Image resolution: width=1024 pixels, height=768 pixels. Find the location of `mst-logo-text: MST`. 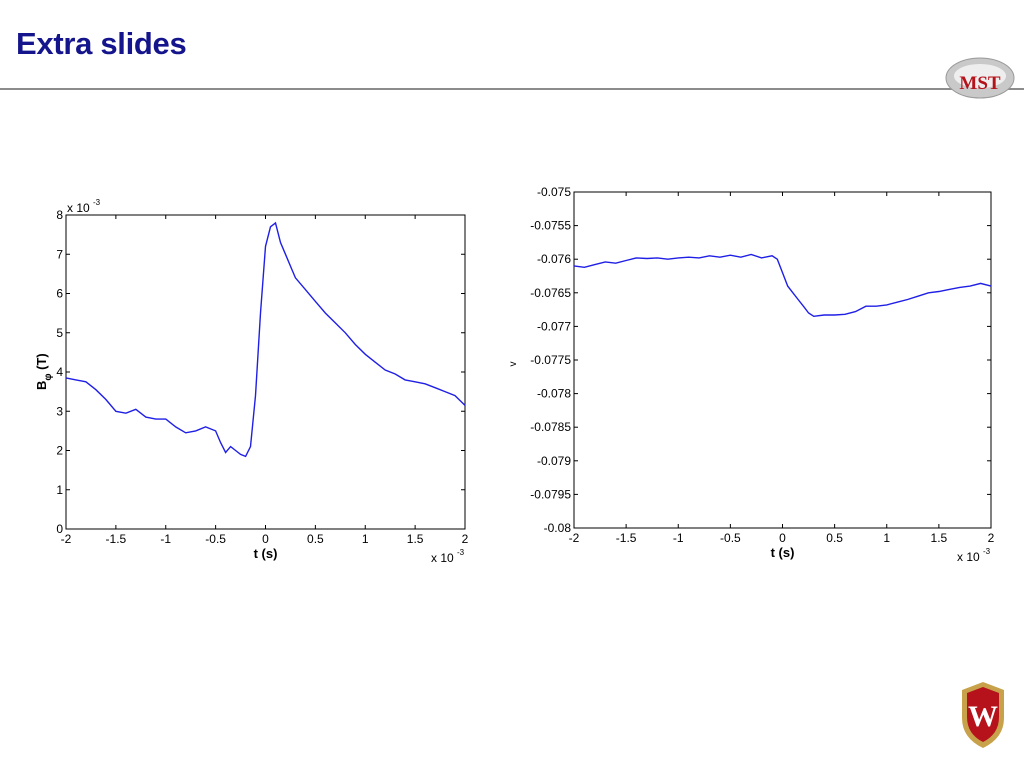

mst-logo-text: MST is located at coordinates (980, 83).